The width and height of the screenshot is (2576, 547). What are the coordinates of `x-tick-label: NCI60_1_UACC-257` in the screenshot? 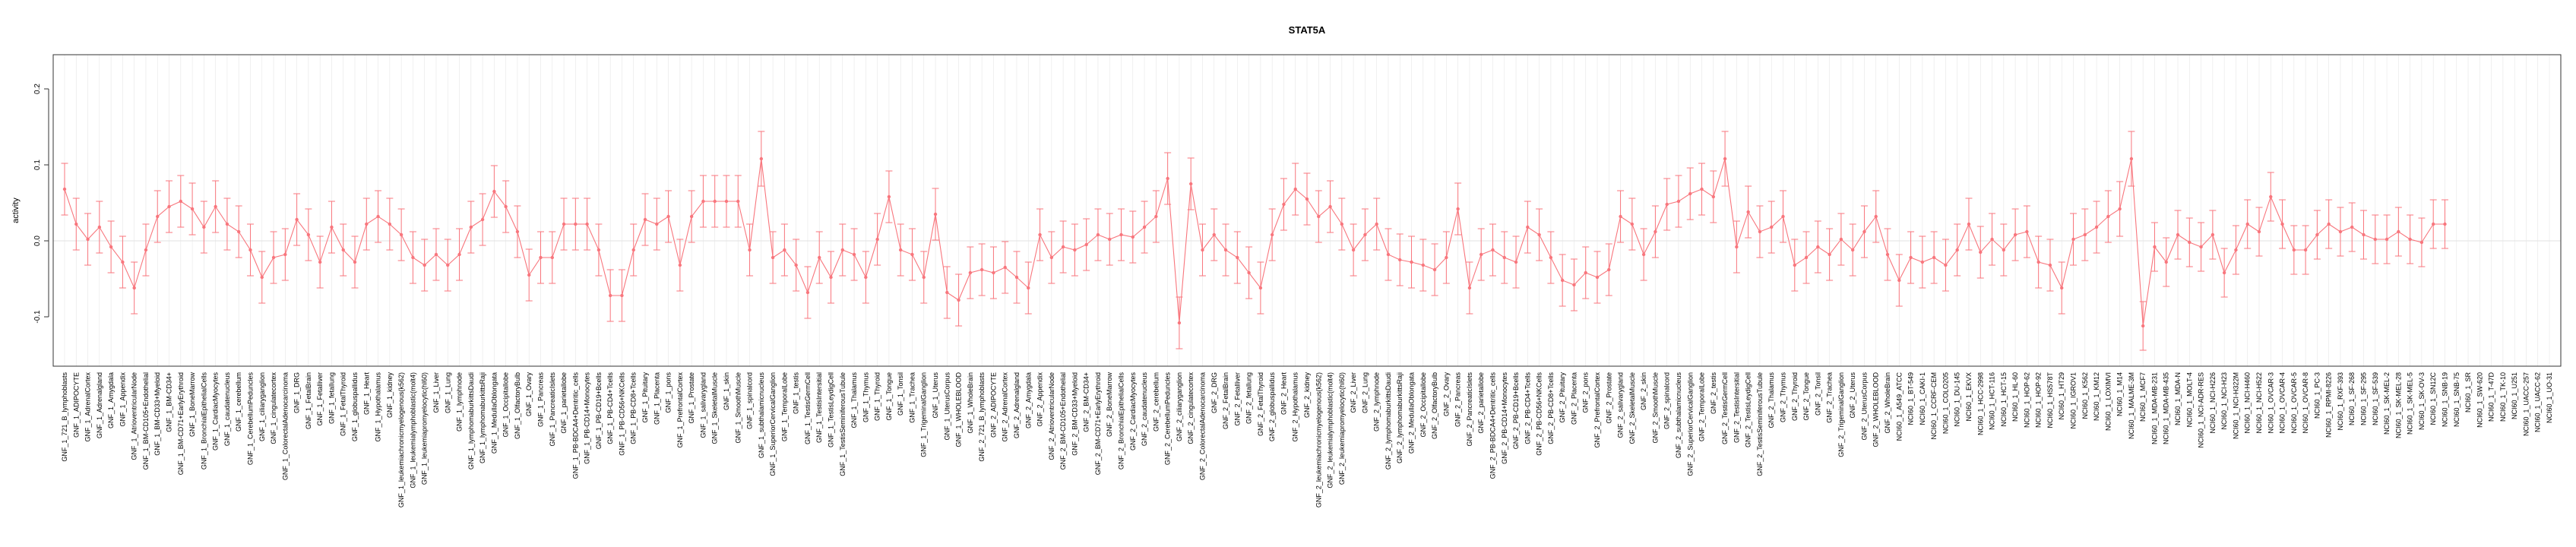 It's located at (2526, 404).